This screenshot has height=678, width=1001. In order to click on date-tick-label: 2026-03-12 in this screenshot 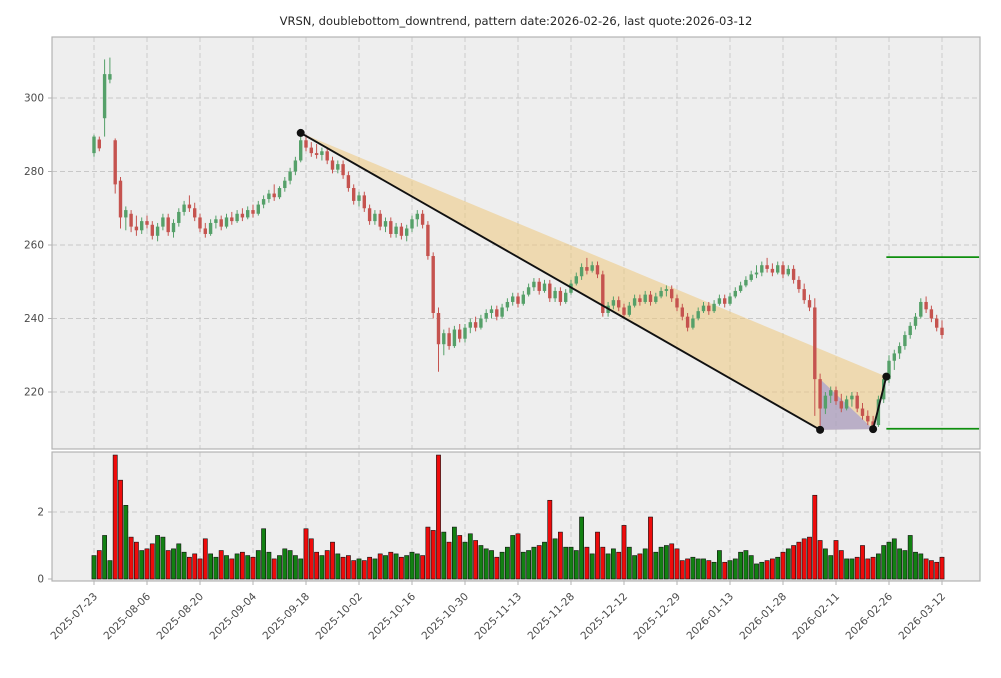, I will do `click(922, 617)`.